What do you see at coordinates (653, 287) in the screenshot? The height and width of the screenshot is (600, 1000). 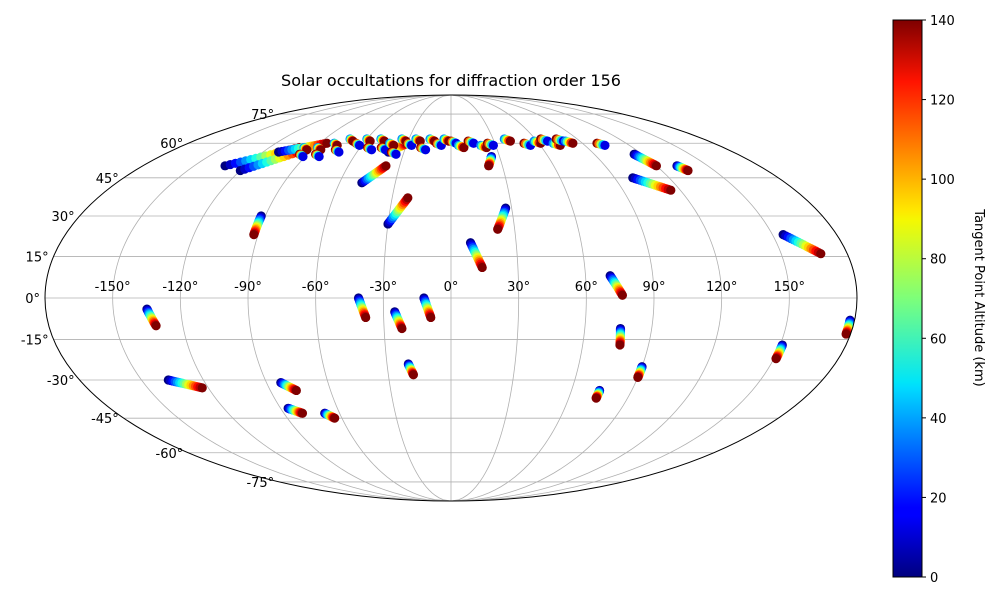 I see `lon-tick-label: 90°` at bounding box center [653, 287].